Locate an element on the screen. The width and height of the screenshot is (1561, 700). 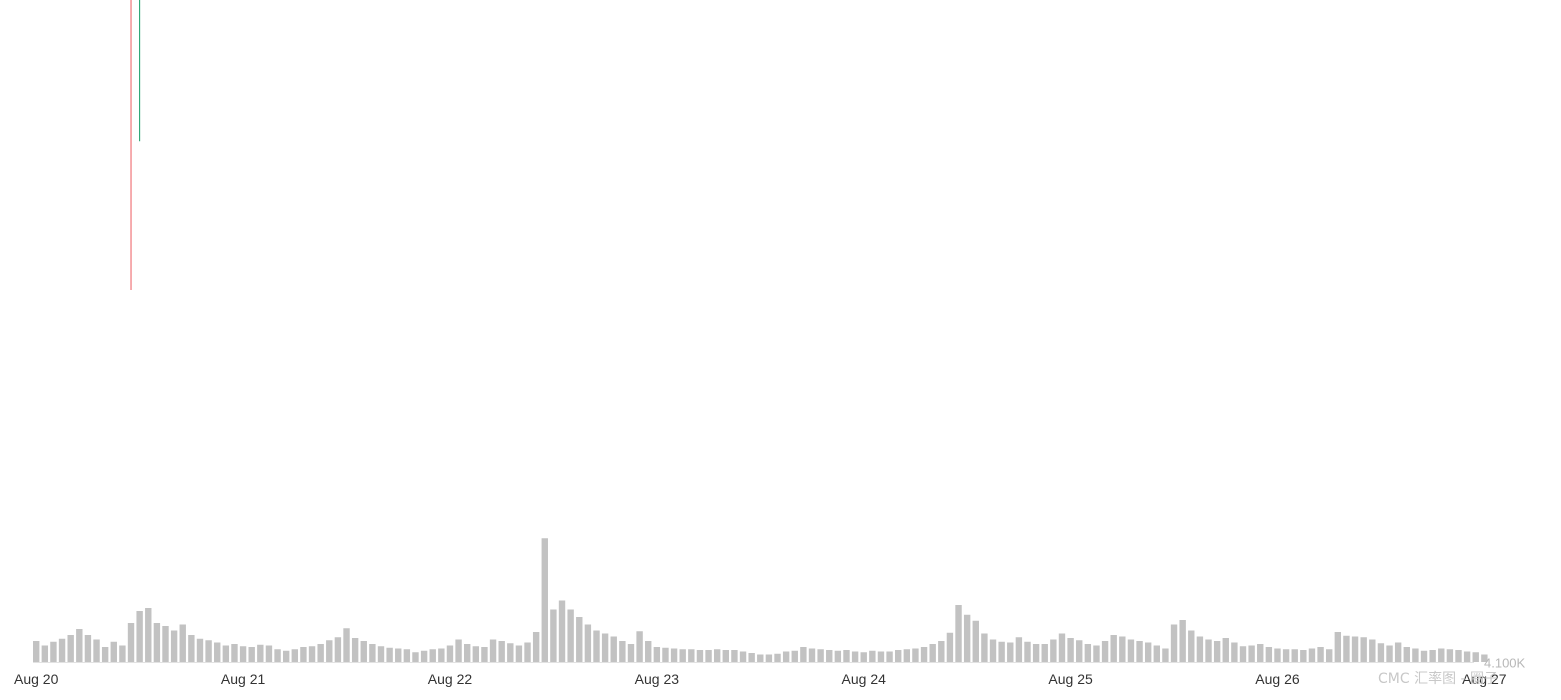
x-tick-label: Aug 23 is located at coordinates (657, 679).